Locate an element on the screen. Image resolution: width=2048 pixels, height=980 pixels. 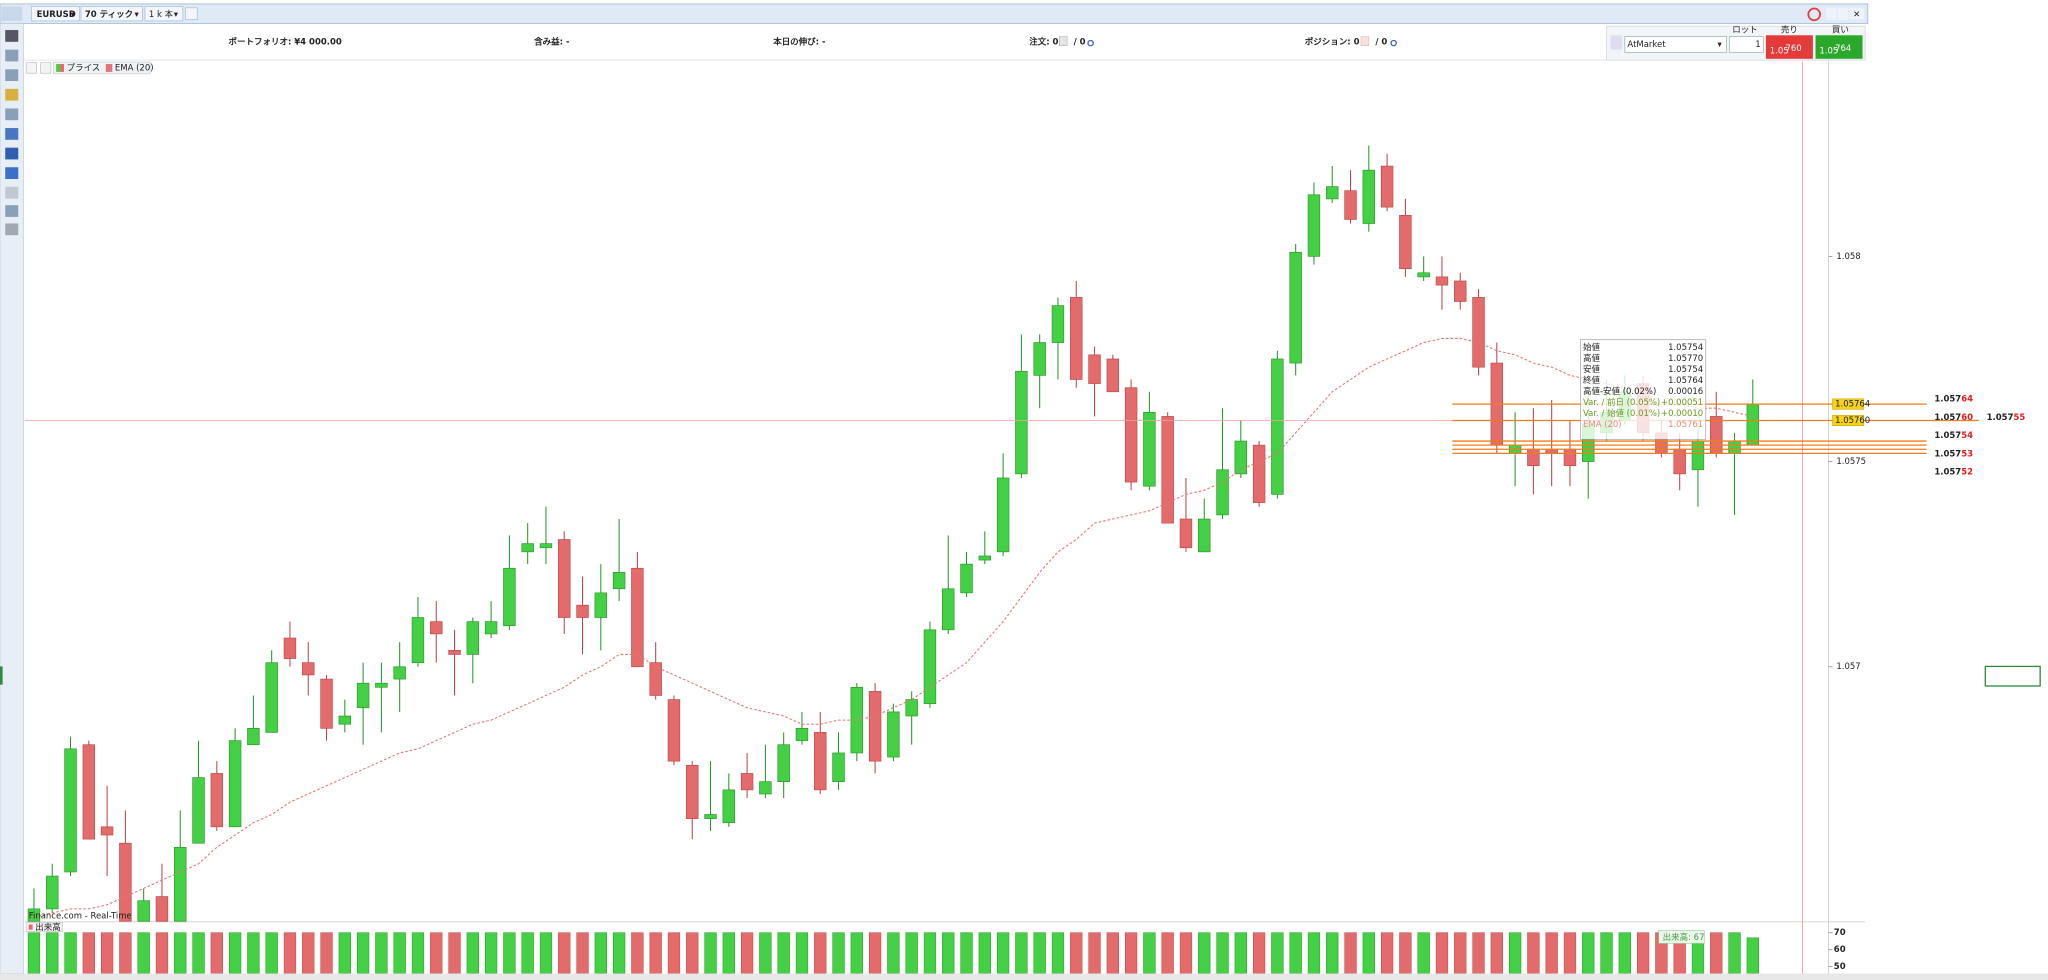
sell-price-big: 1.05 is located at coordinates (1779, 51).